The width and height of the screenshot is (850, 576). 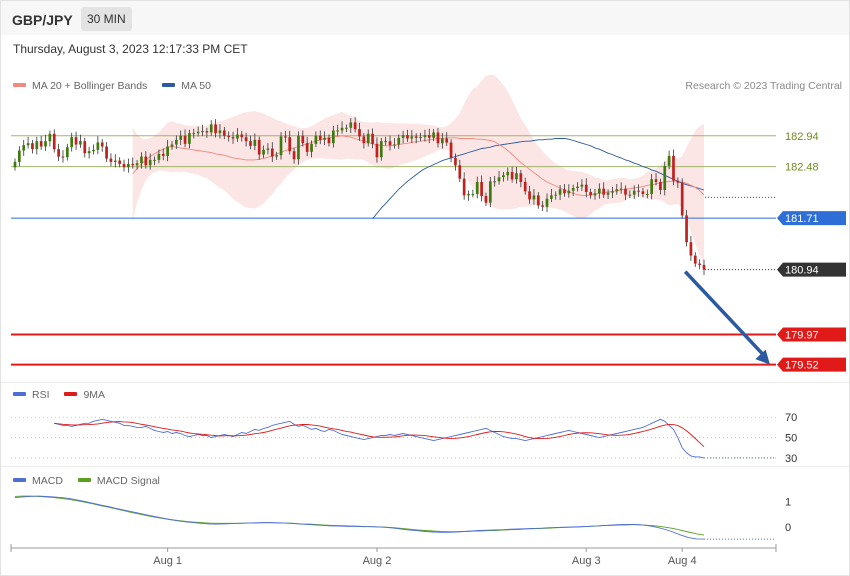 What do you see at coordinates (359, 517) in the screenshot?
I see `macd-line` at bounding box center [359, 517].